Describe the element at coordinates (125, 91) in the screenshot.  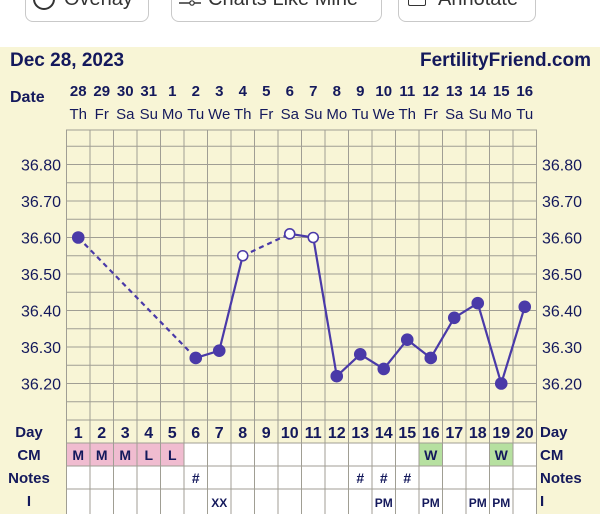
I see `date-tick-label: 30` at that location.